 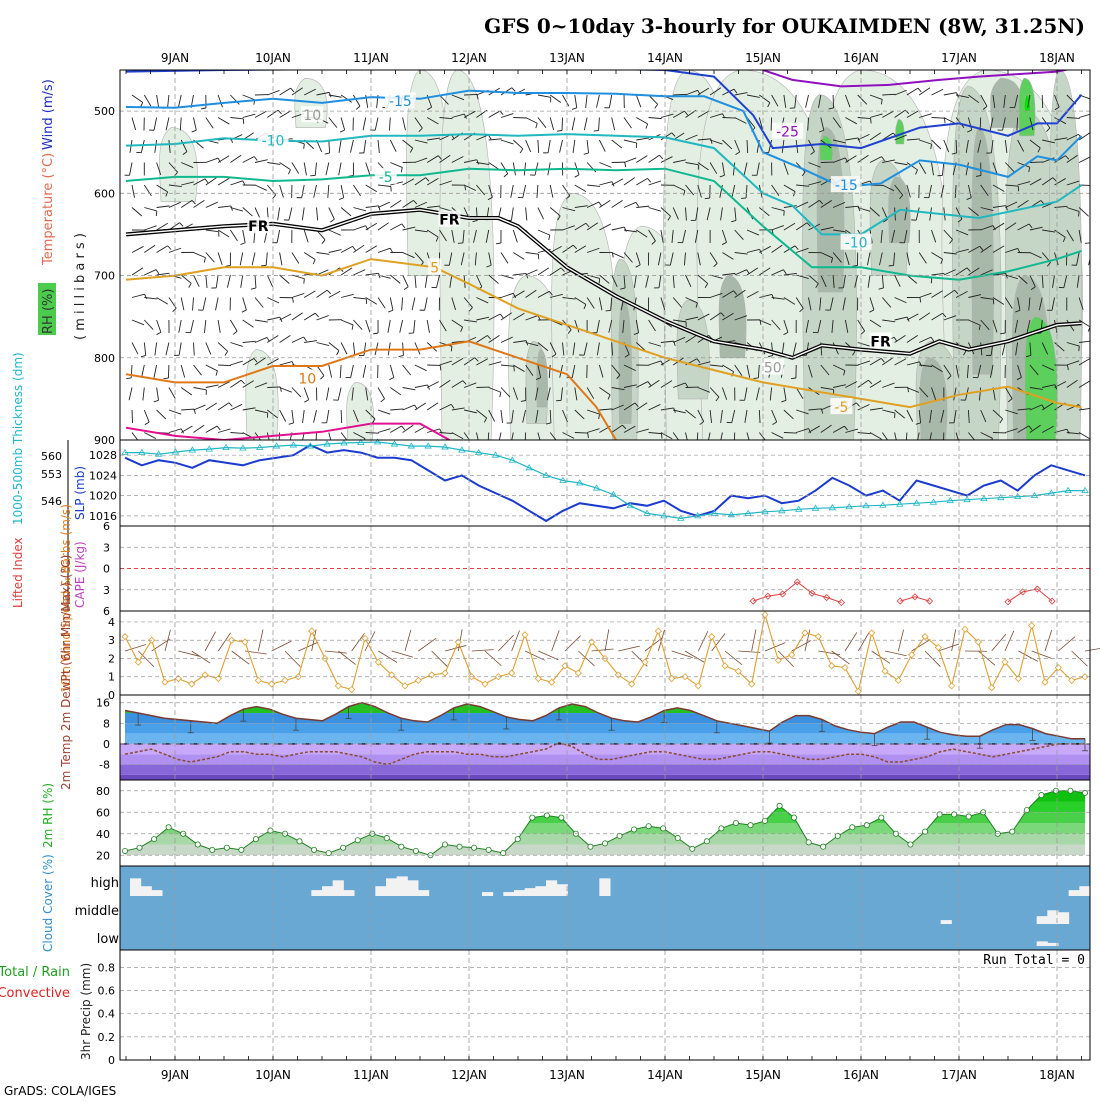 I want to click on temp2m-label: 2m Temp 2m DewPt (6hr Min/Max) (°C), so click(x=66, y=672).